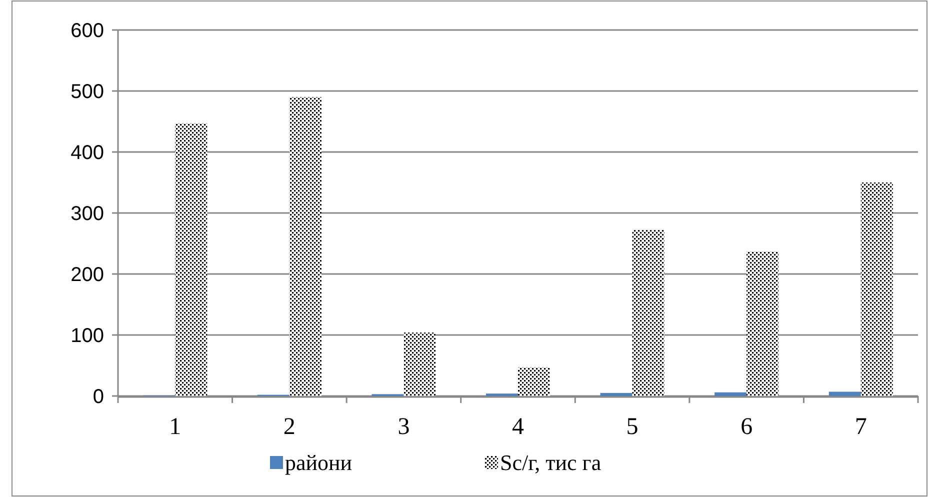 The height and width of the screenshot is (497, 929). Describe the element at coordinates (404, 427) in the screenshot. I see `x-tick-label: 3` at that location.